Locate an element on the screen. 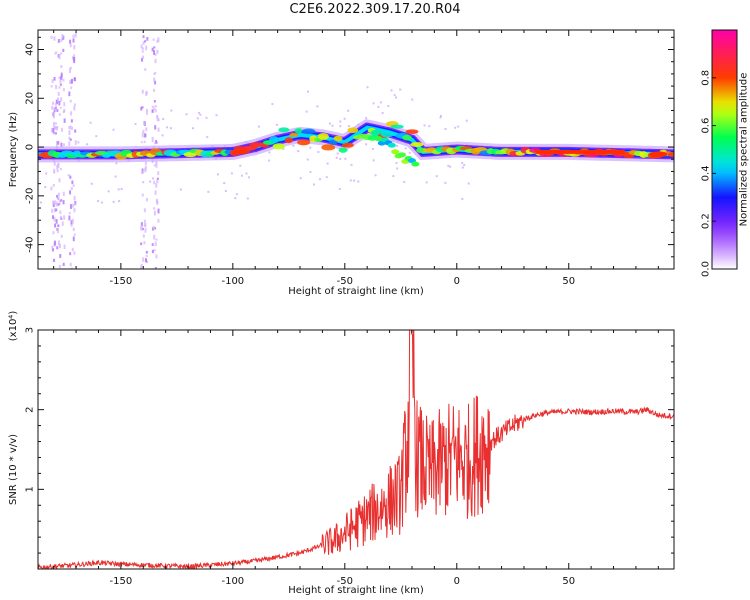 This screenshot has width=750, height=600. colorbar-tick-label: 0.0 is located at coordinates (706, 269).